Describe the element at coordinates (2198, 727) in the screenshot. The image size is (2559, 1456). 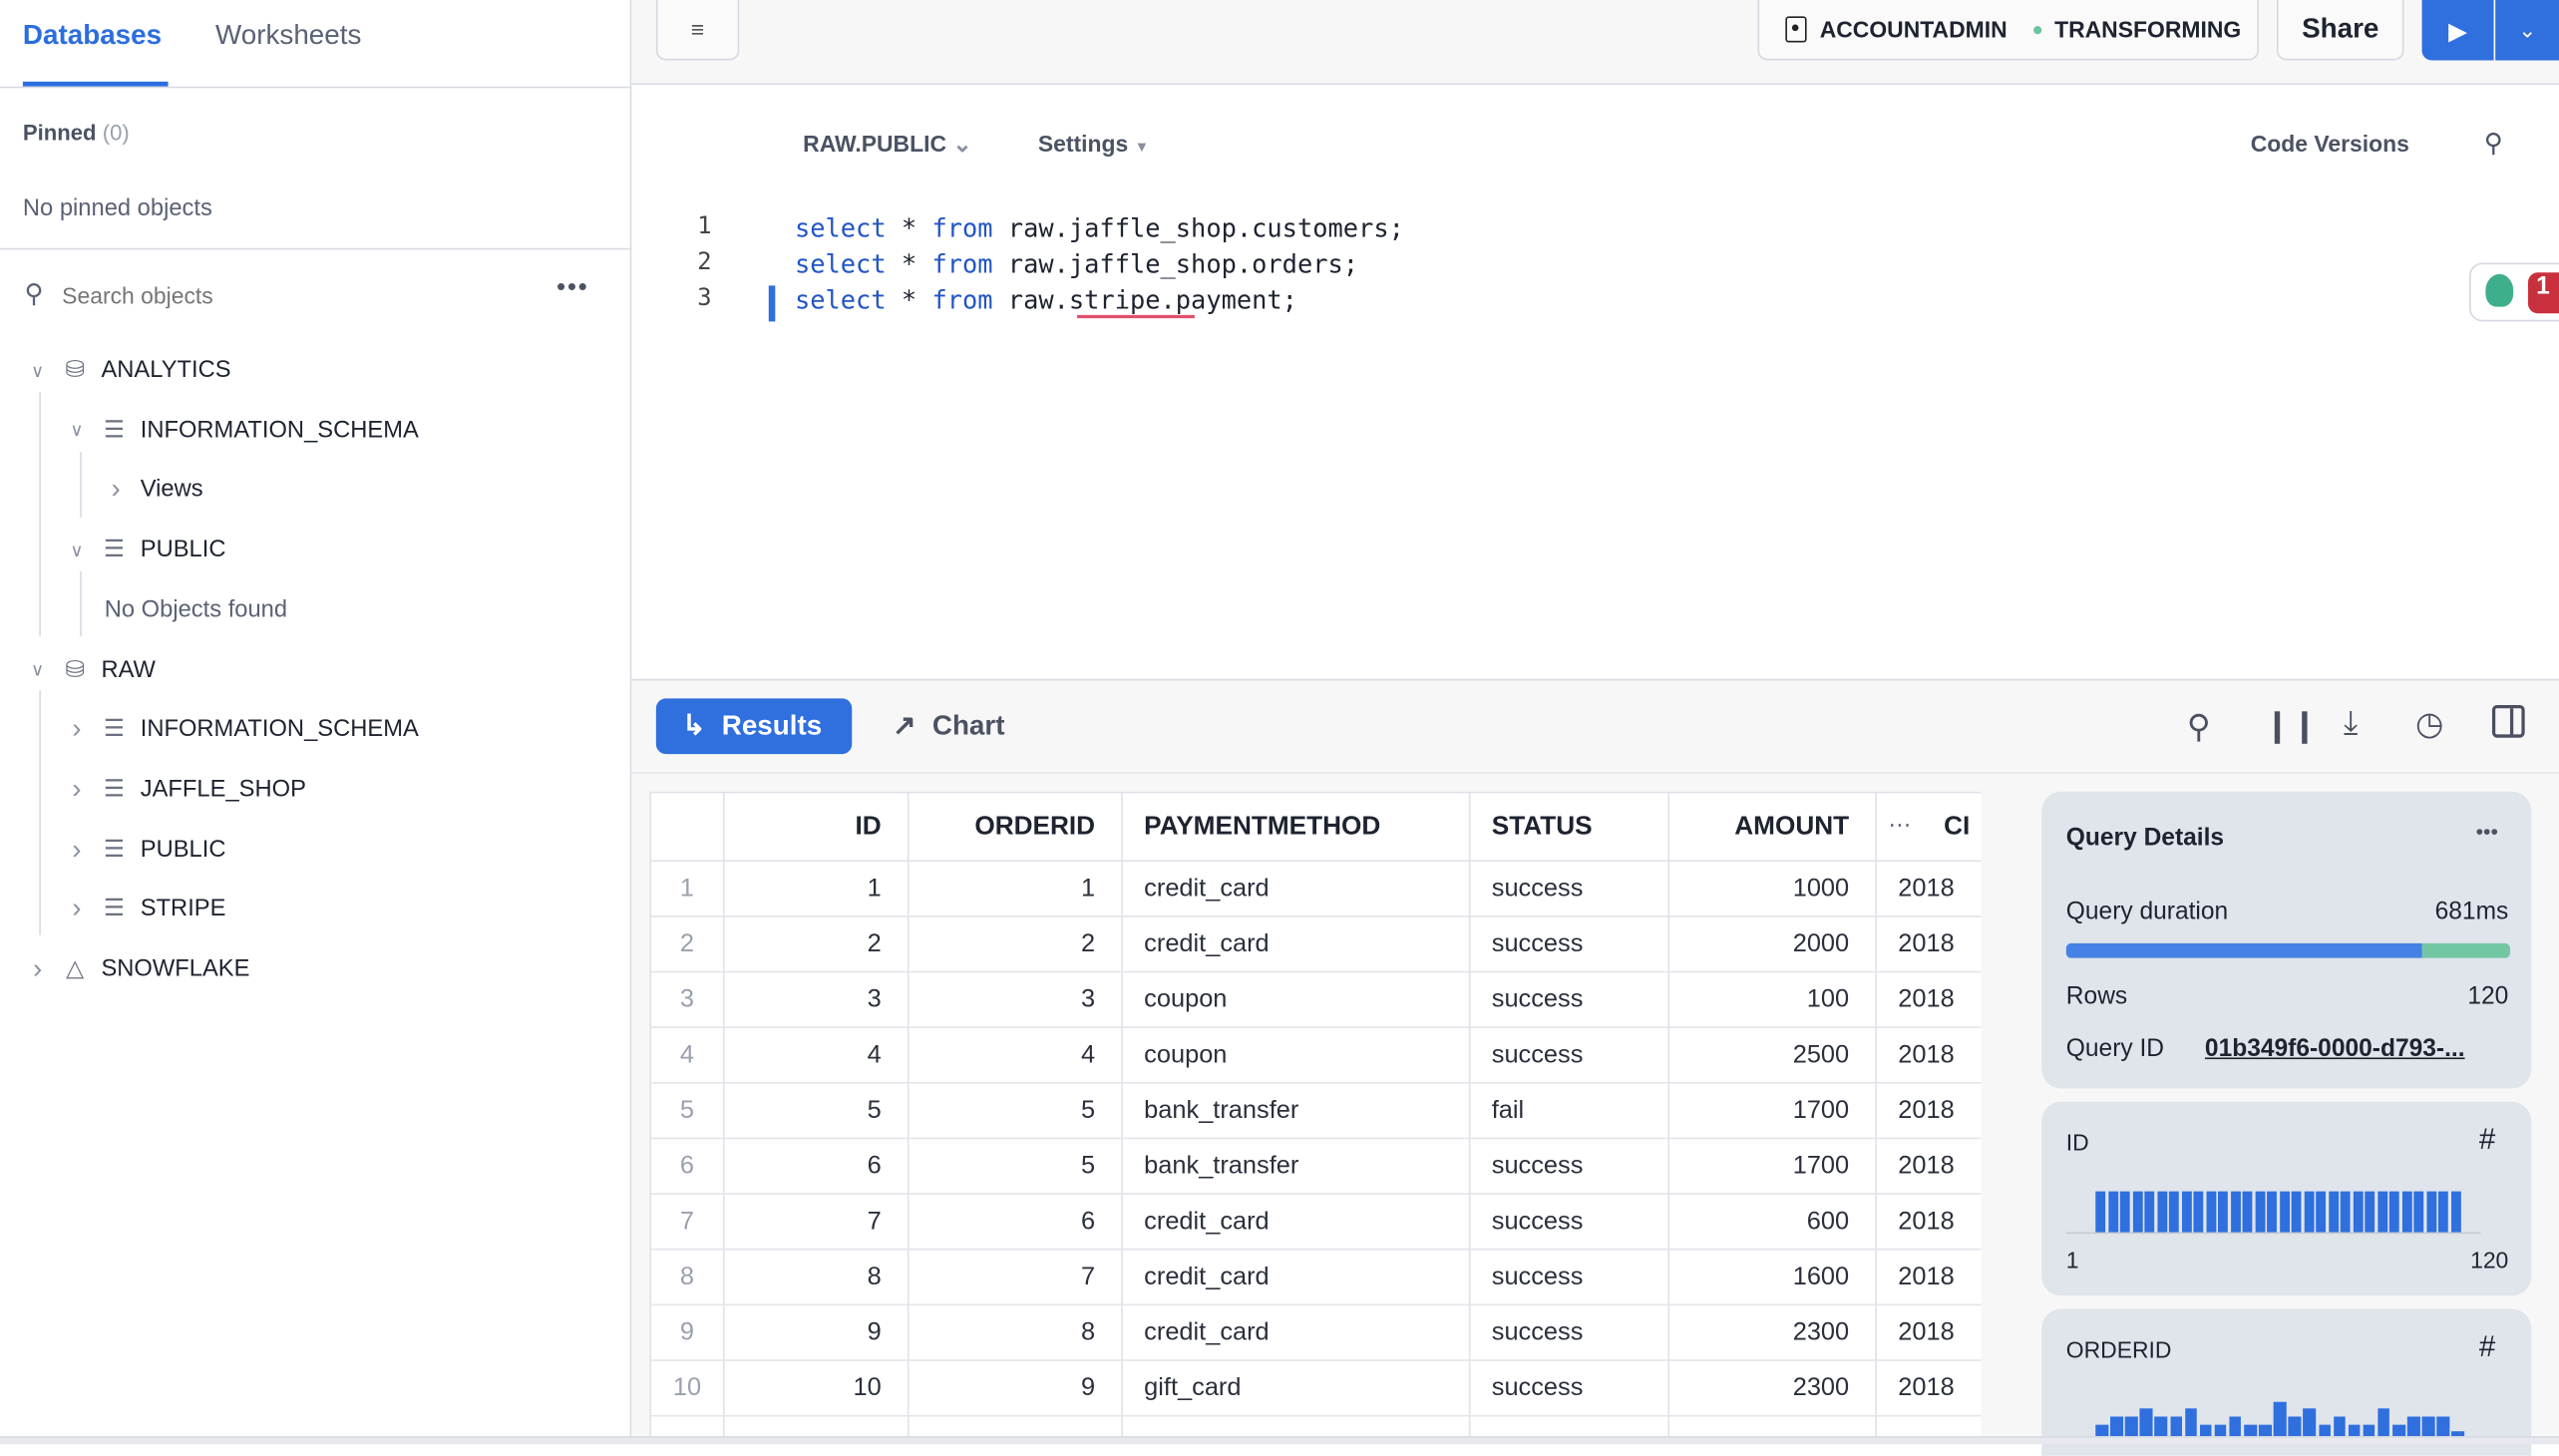
I see `search-icon: ⚲` at that location.